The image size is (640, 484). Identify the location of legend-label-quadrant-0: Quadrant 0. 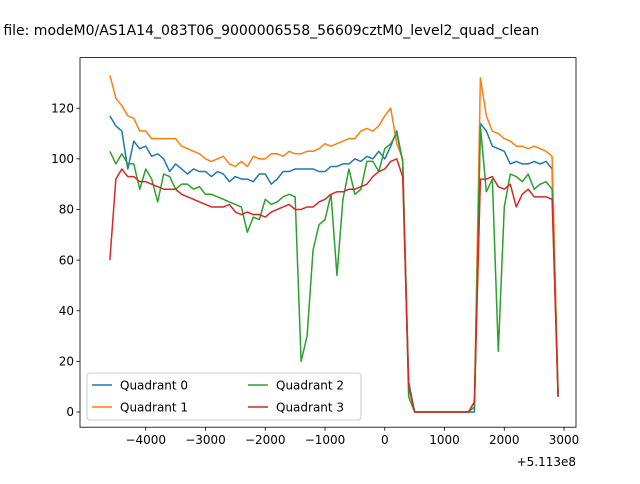
(154, 386).